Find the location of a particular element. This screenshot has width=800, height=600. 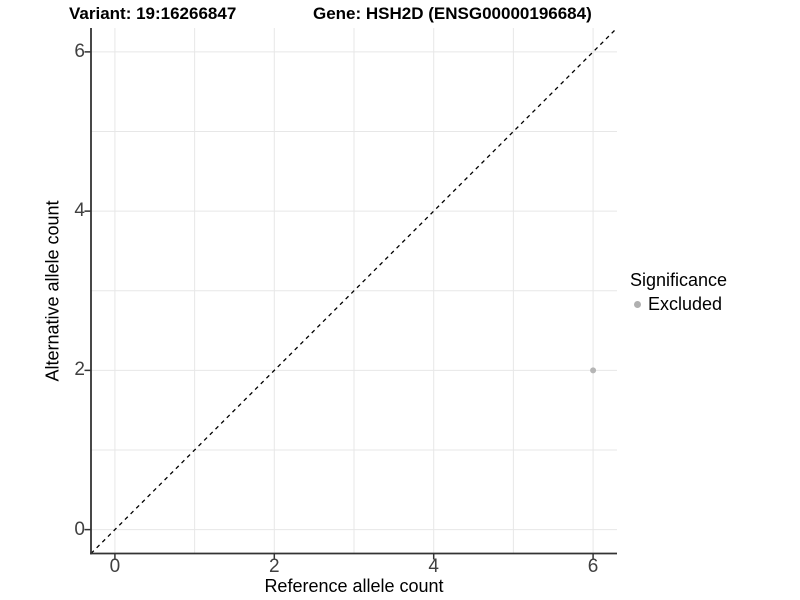

legend: Significance Excluded is located at coordinates (678, 292).